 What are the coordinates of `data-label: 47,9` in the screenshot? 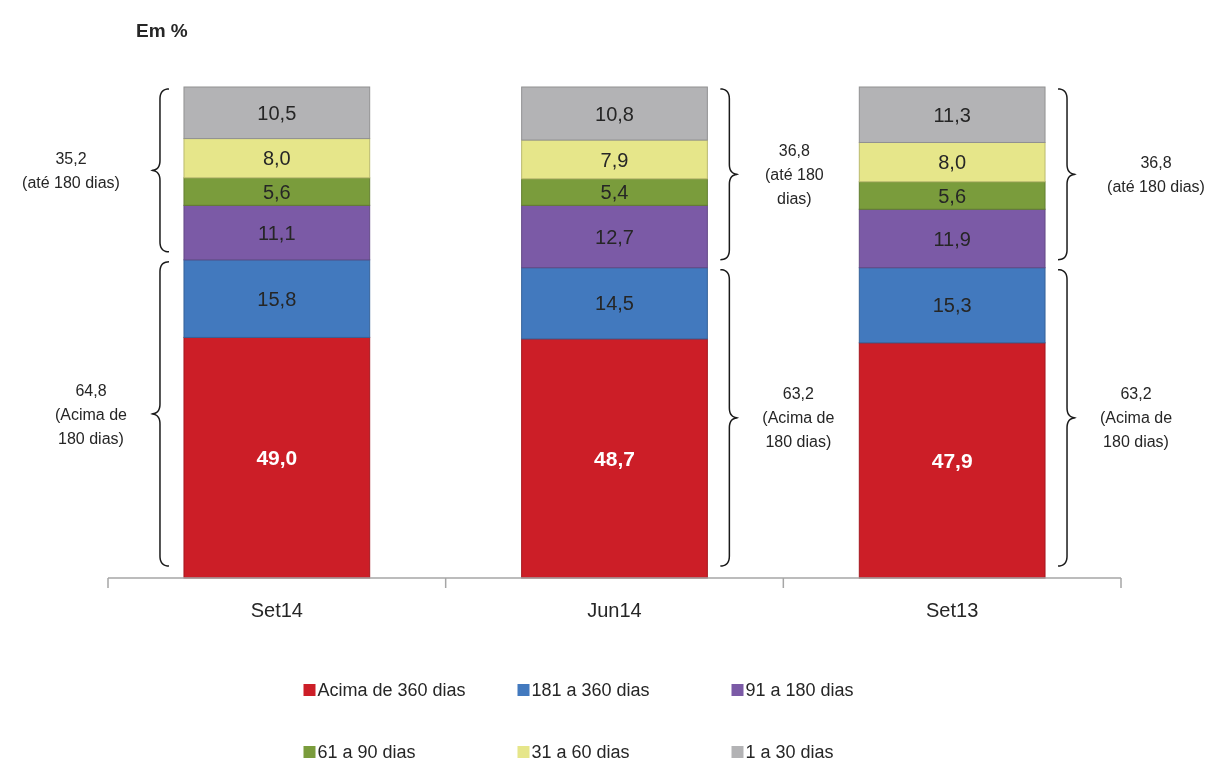 It's located at (952, 460).